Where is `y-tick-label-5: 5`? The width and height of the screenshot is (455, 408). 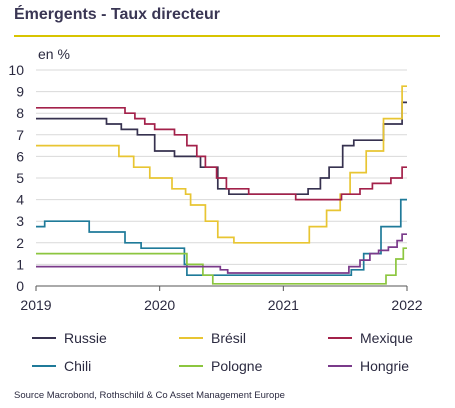
y-tick-label-5: 5 is located at coordinates (20, 178).